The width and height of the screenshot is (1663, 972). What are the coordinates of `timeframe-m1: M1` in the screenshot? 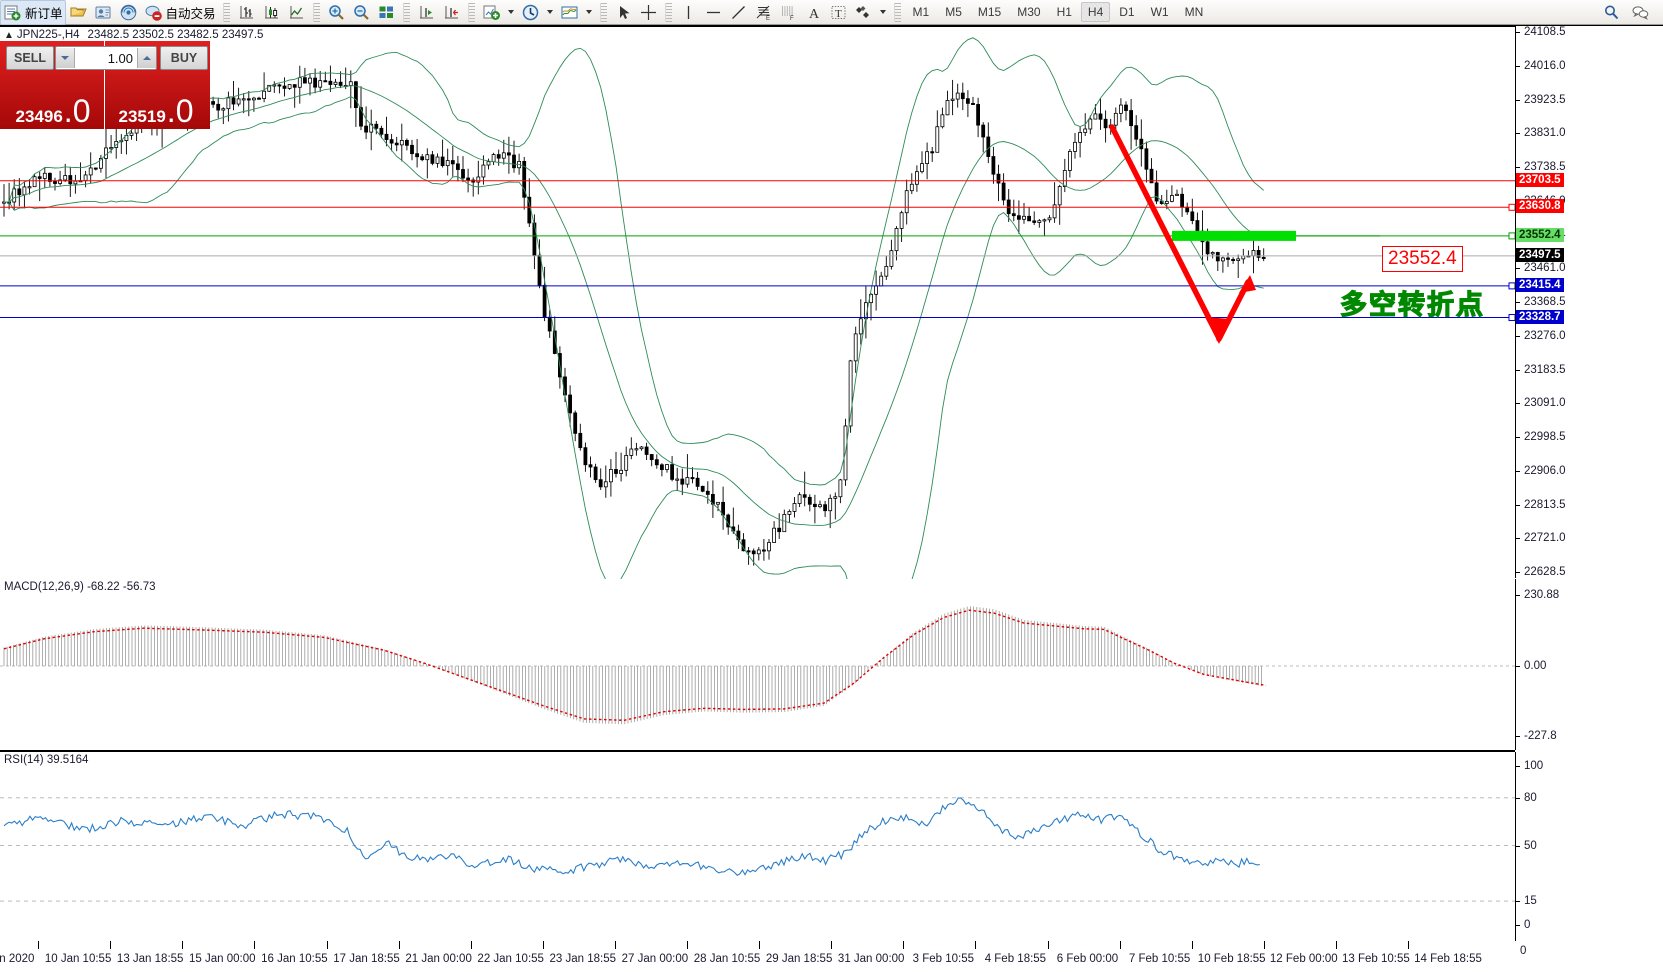 It's located at (921, 12).